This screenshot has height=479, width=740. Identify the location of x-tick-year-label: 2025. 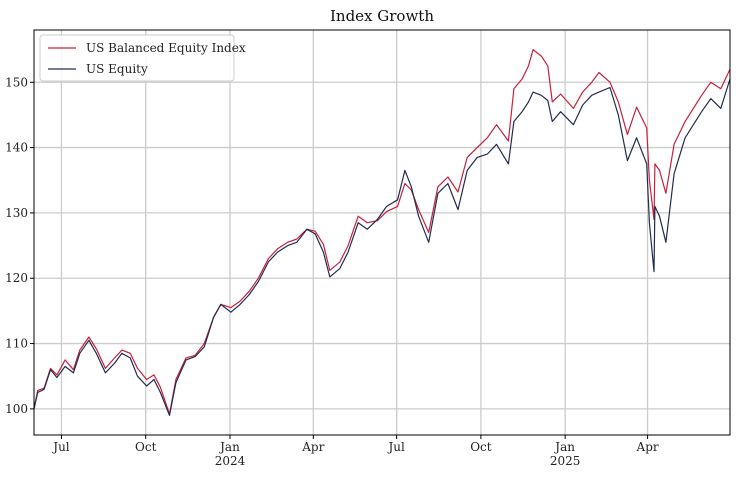
(565, 461).